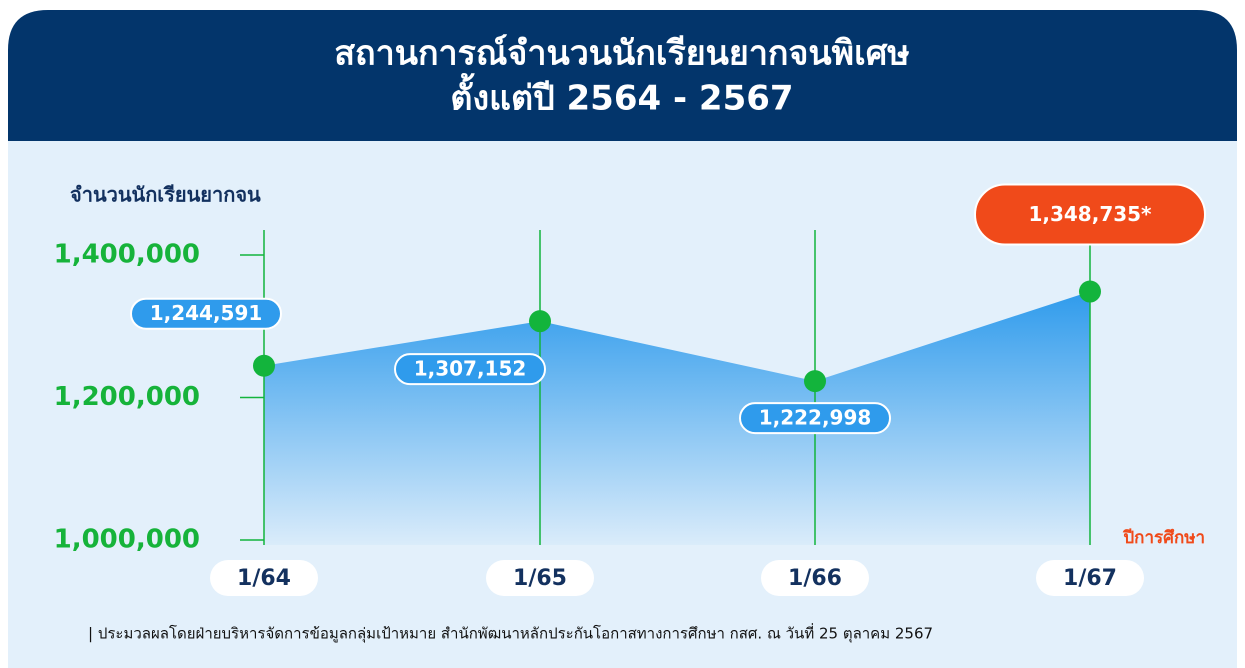 The width and height of the screenshot is (1245, 668). What do you see at coordinates (621, 54) in the screenshot?
I see `chart-title: สถานการณ์จำนวนนักเรียนยากจนพิเศษ` at bounding box center [621, 54].